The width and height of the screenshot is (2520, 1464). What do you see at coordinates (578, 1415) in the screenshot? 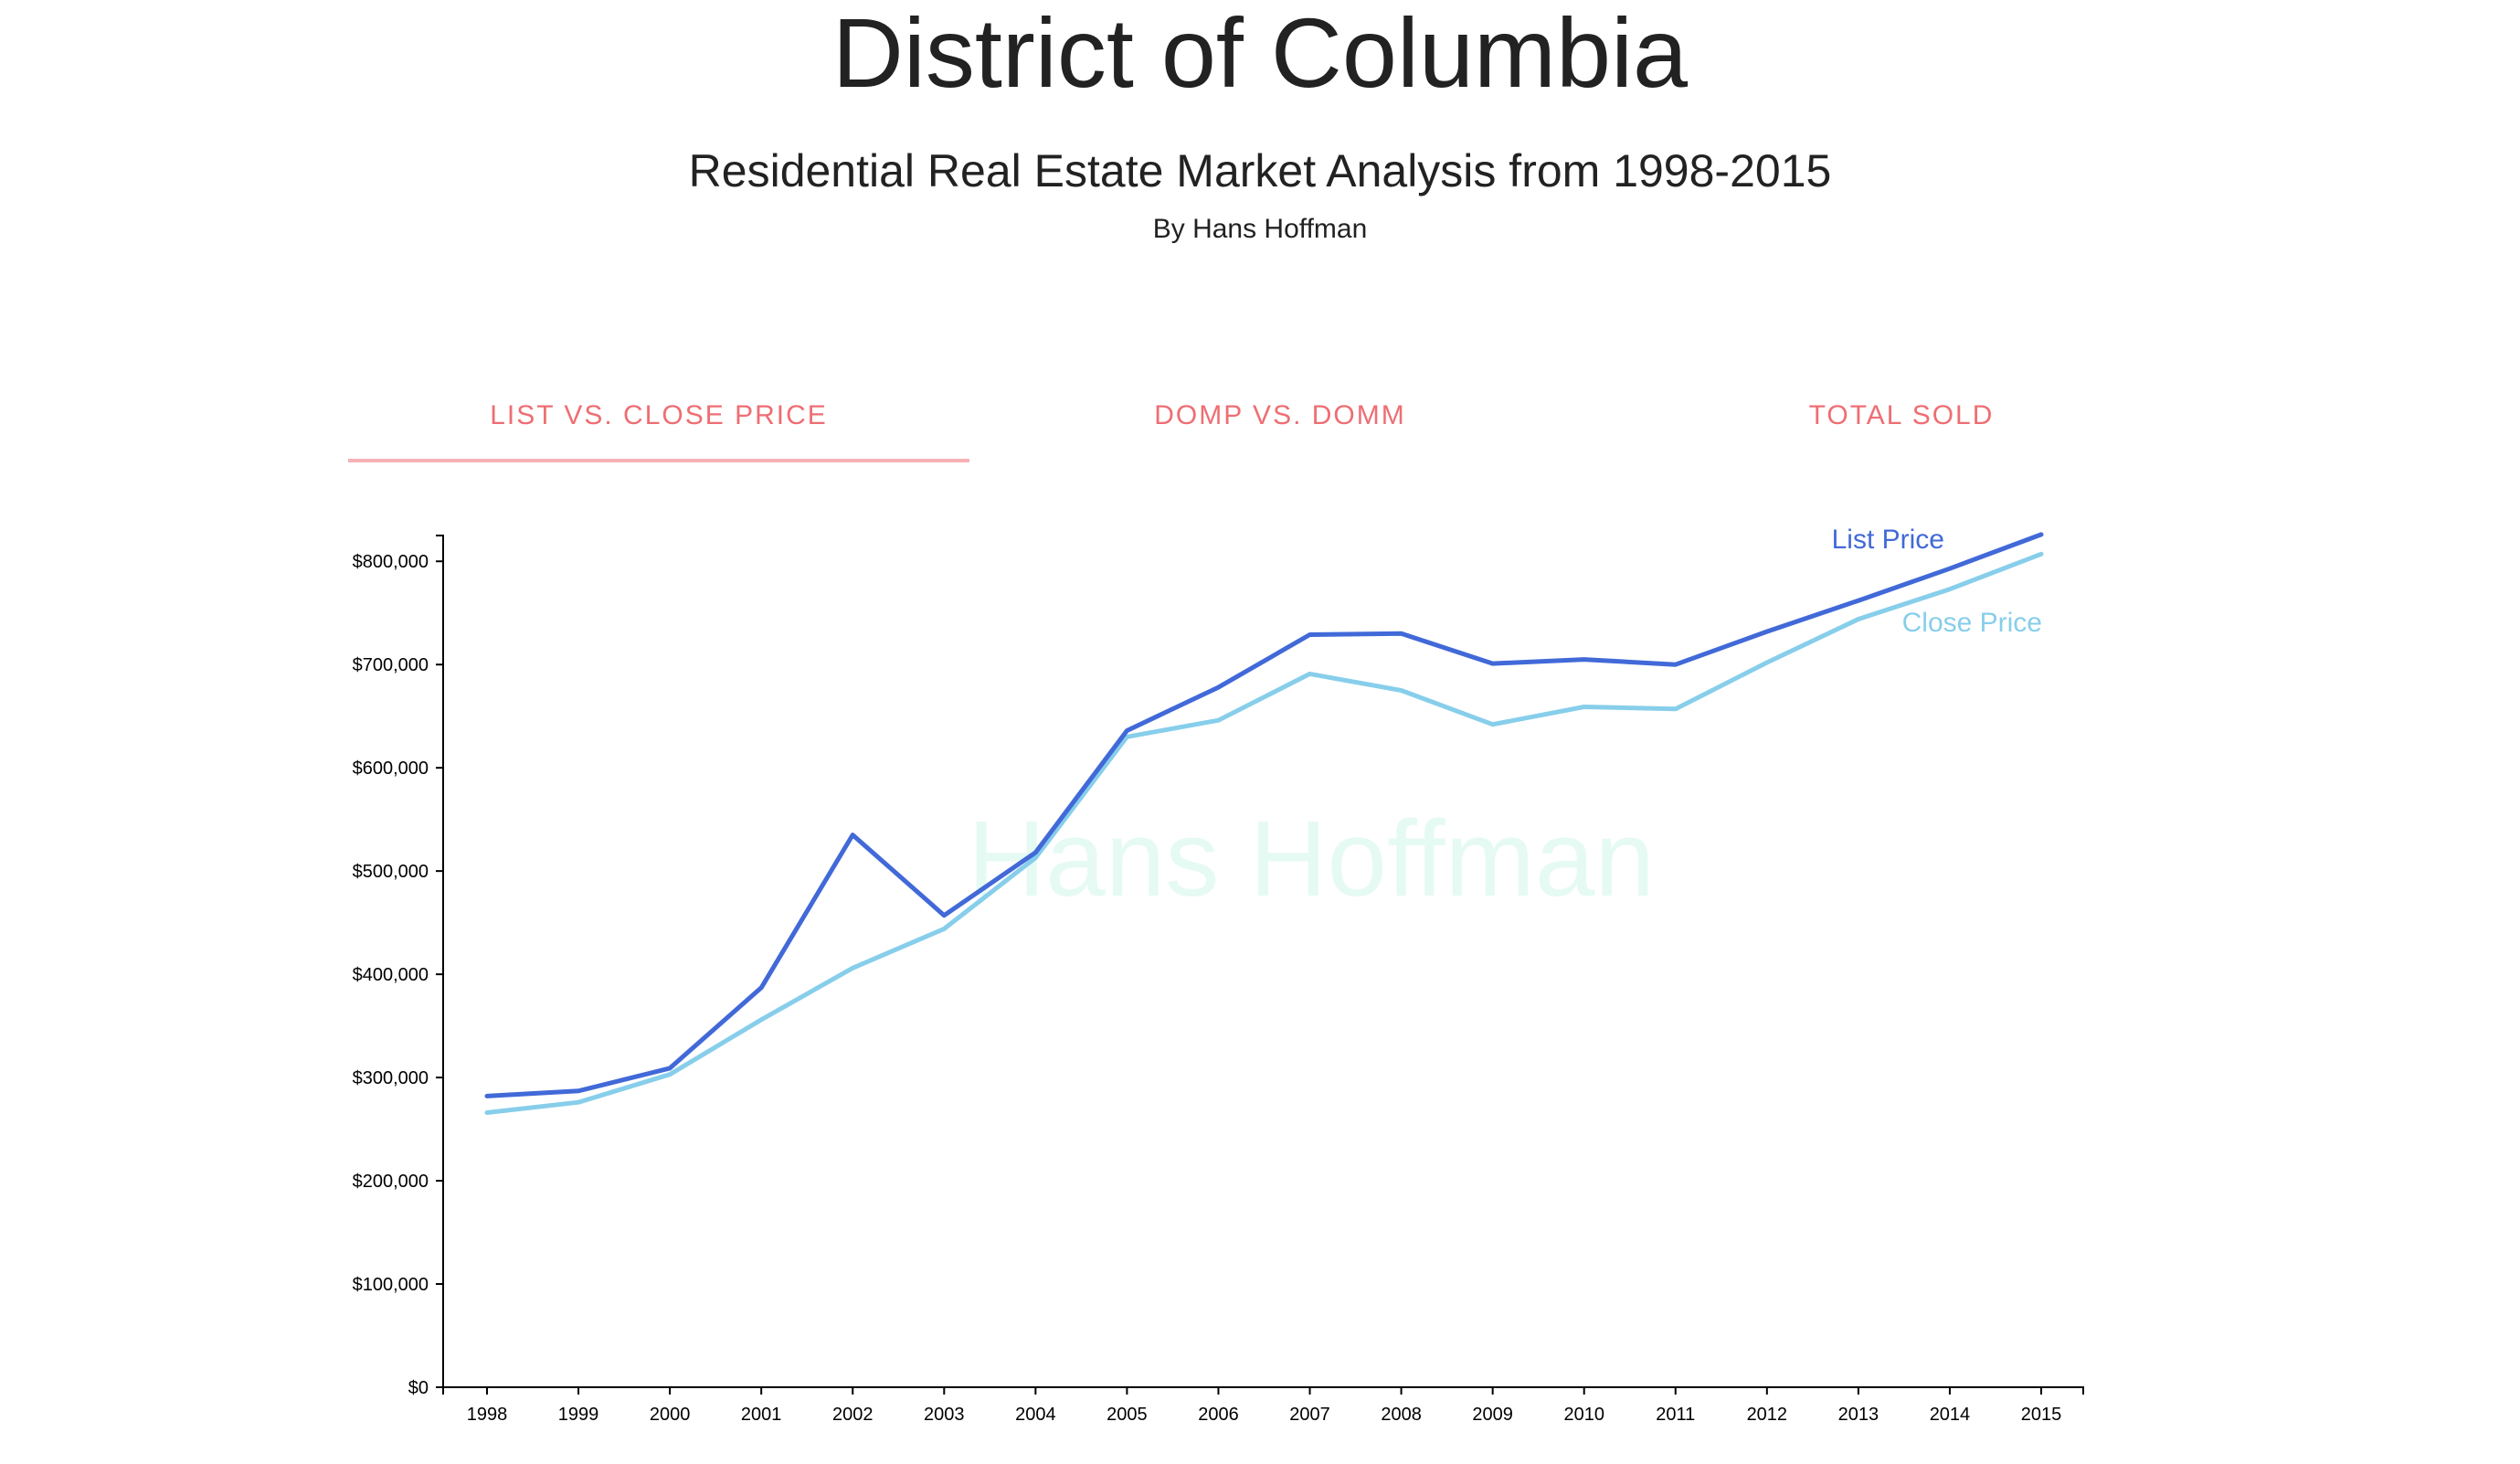
I see `x-tick-label: 1999` at bounding box center [578, 1415].